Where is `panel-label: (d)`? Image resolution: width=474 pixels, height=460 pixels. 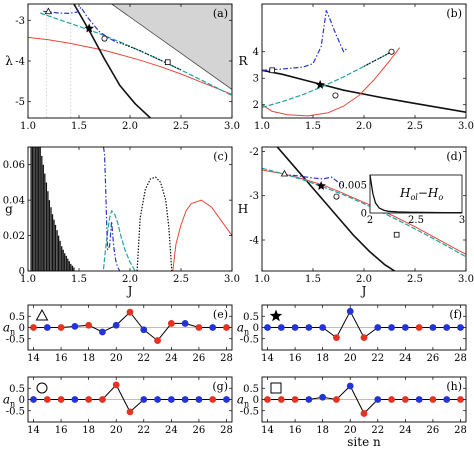
panel-label: (d) is located at coordinates (454, 156).